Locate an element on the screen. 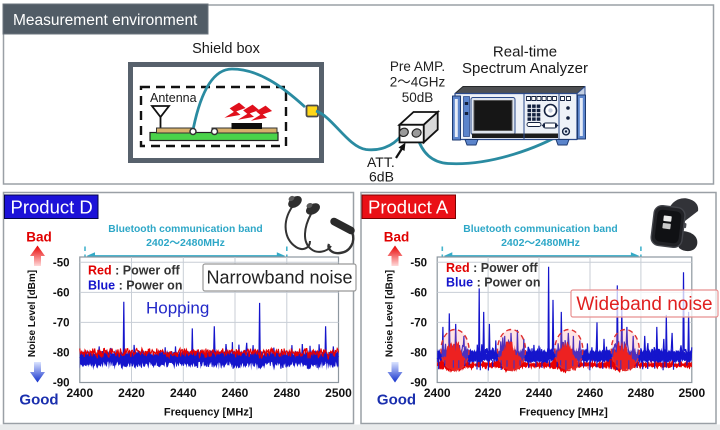  svg-text: Pre AMP. is located at coordinates (417, 66).